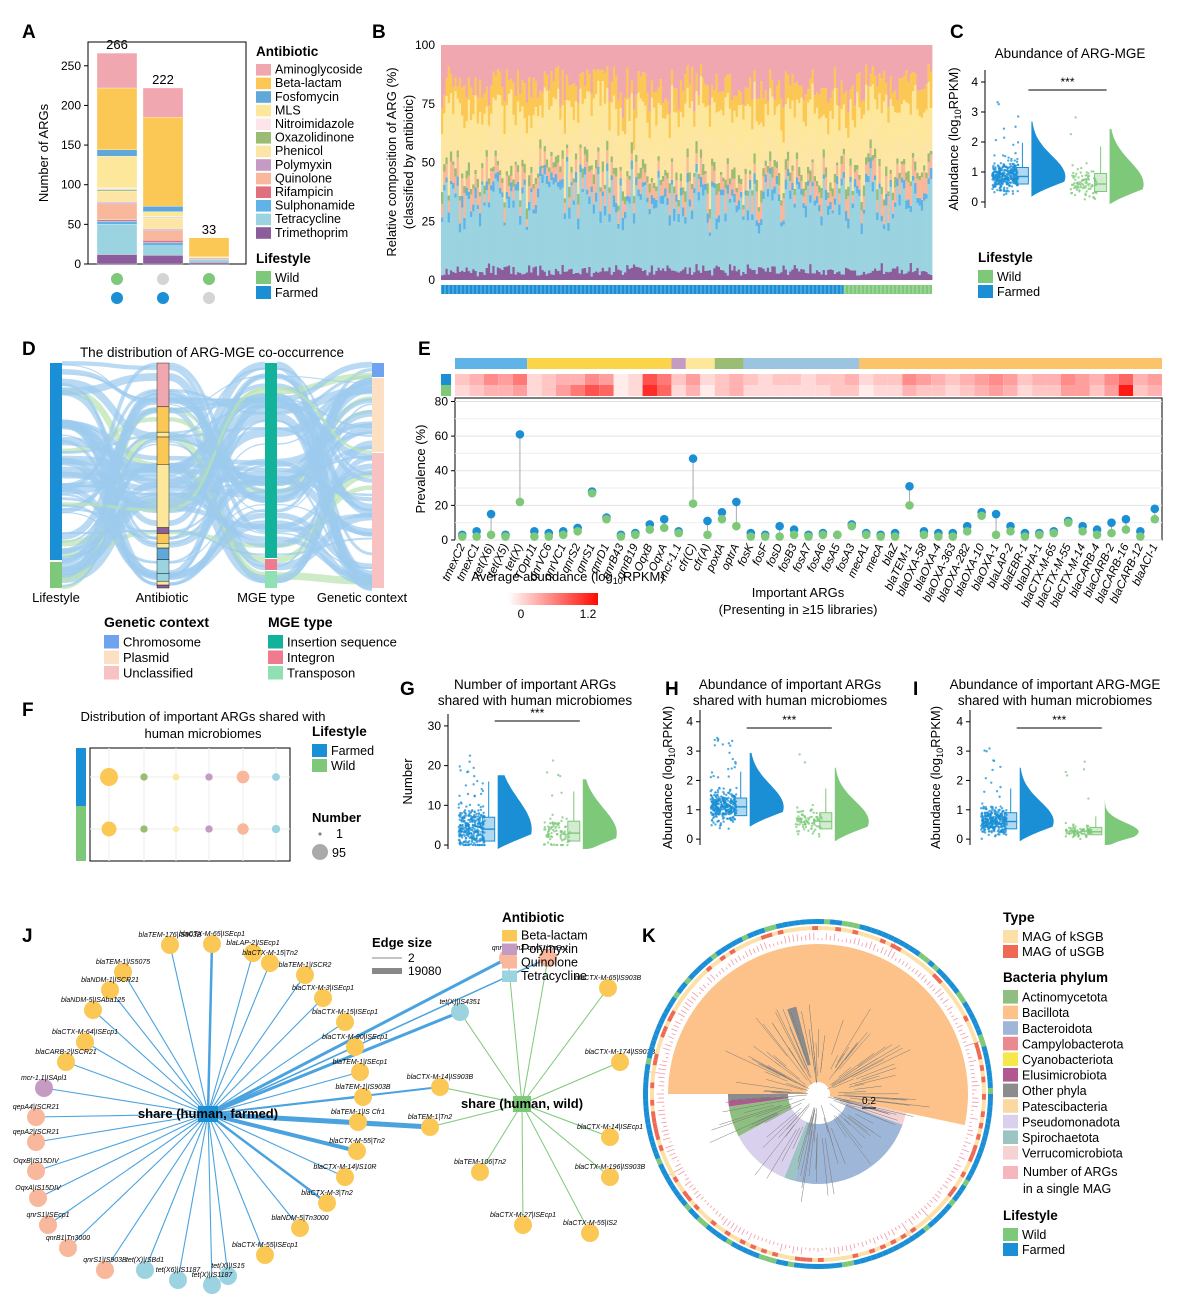 The image size is (1188, 1308). What do you see at coordinates (263, 97) in the screenshot?
I see `antibiotic-legend-swatch` at bounding box center [263, 97].